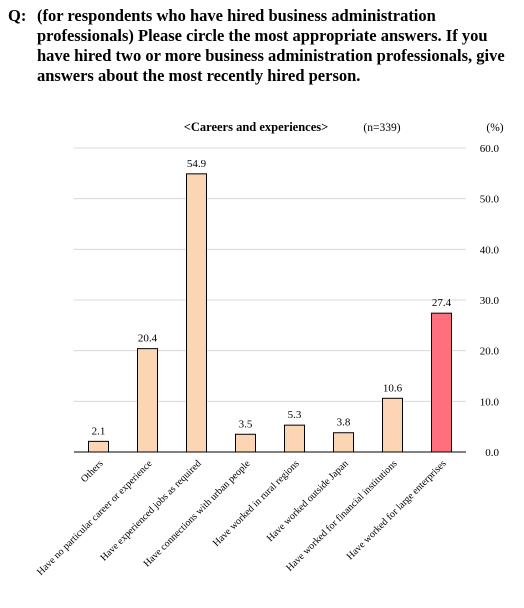  Describe the element at coordinates (246, 424) in the screenshot. I see `data-label: 3.5` at that location.